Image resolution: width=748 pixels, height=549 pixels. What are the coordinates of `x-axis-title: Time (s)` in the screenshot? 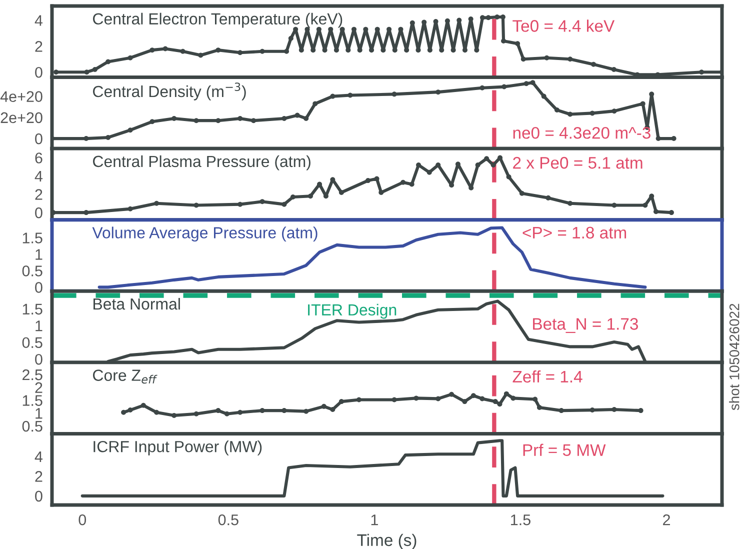 It's located at (386, 541).